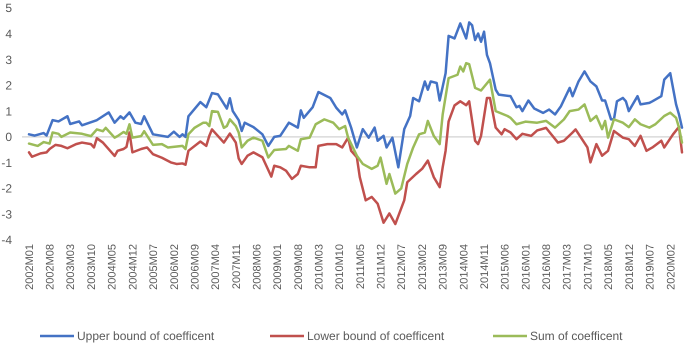 The width and height of the screenshot is (685, 345). Describe the element at coordinates (464, 267) in the screenshot. I see `x-tick-label: 2014M04` at that location.